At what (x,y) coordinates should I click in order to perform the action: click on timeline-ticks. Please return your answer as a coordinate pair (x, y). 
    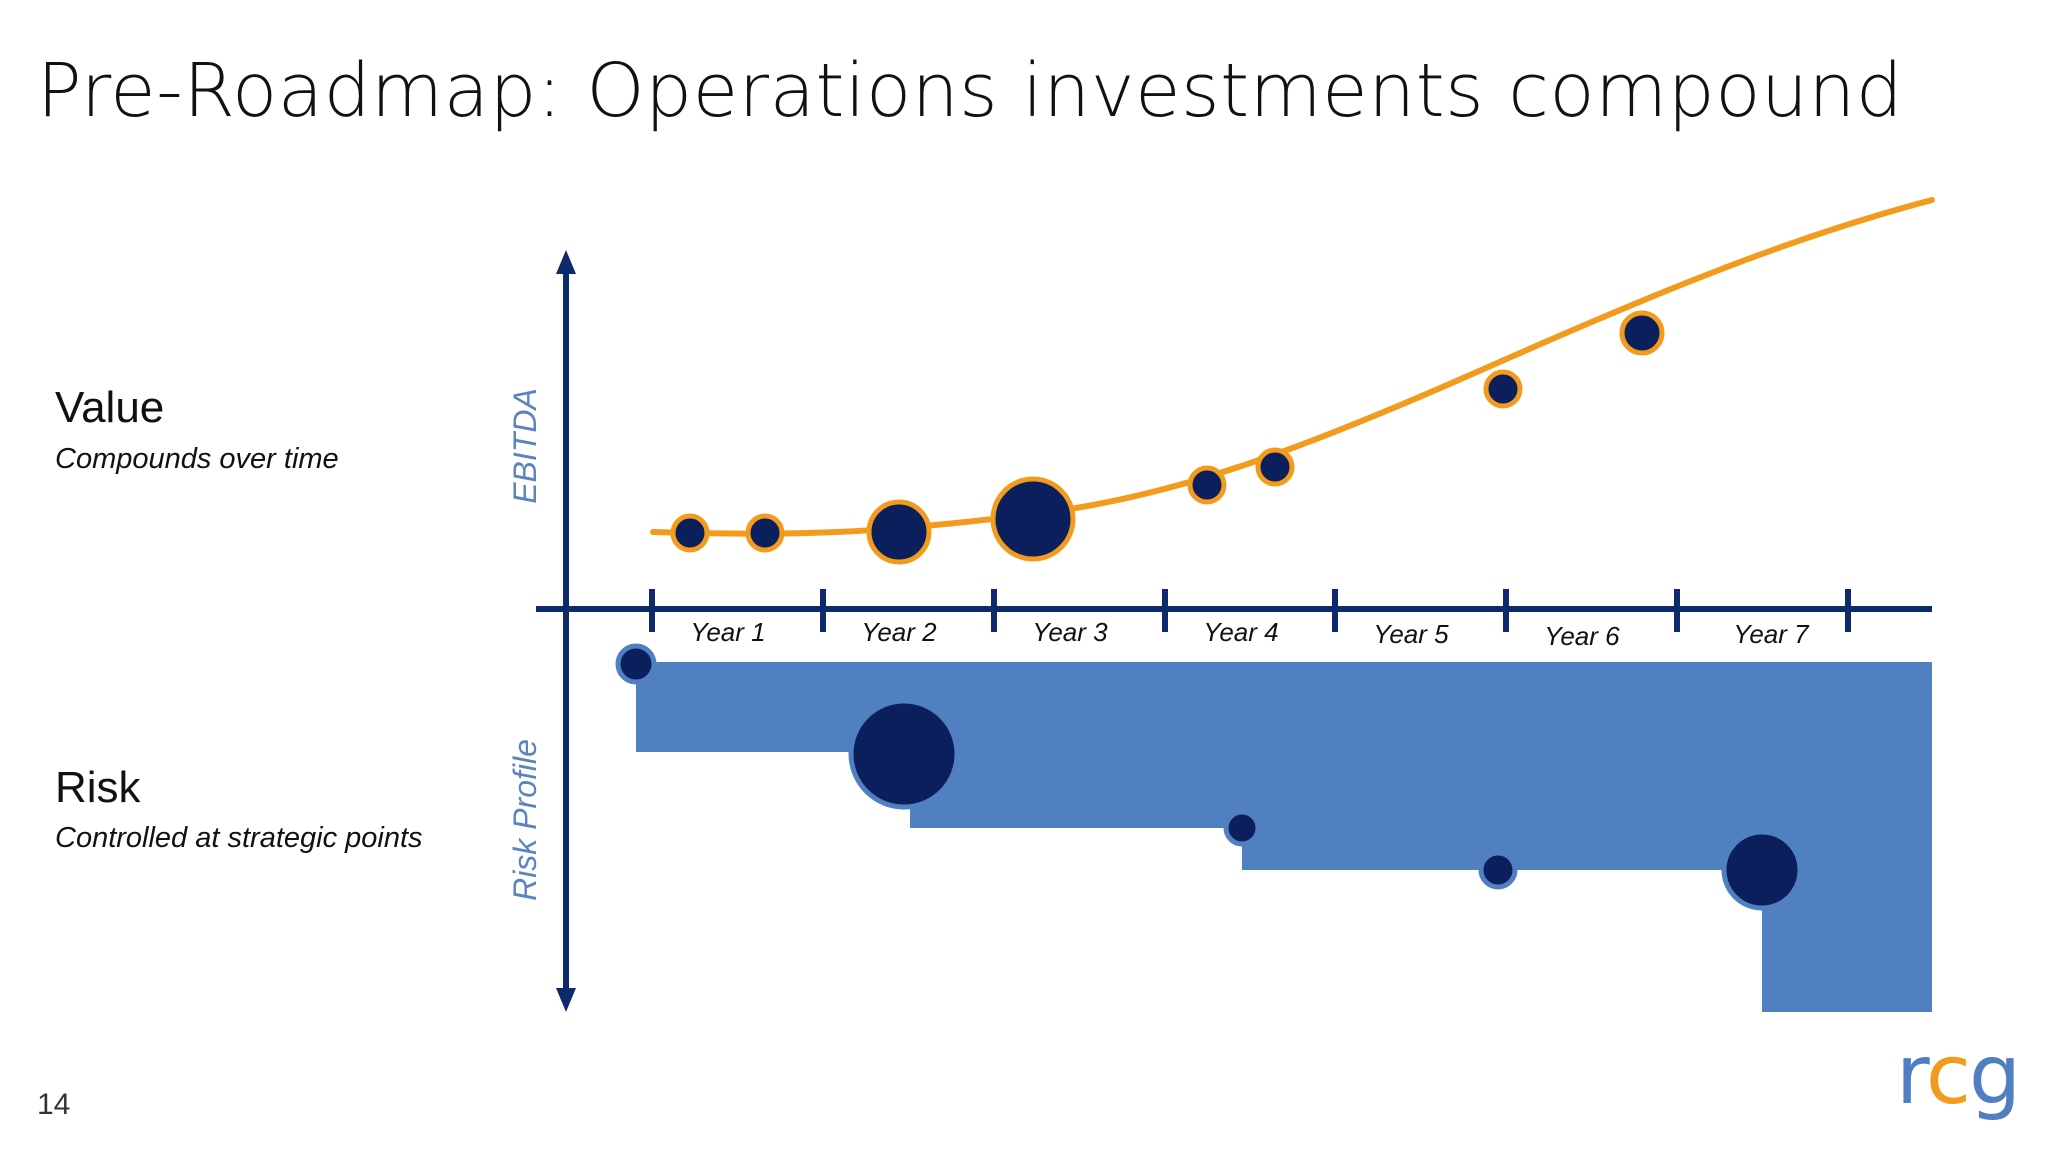
    Looking at the image, I should click on (1250, 610).